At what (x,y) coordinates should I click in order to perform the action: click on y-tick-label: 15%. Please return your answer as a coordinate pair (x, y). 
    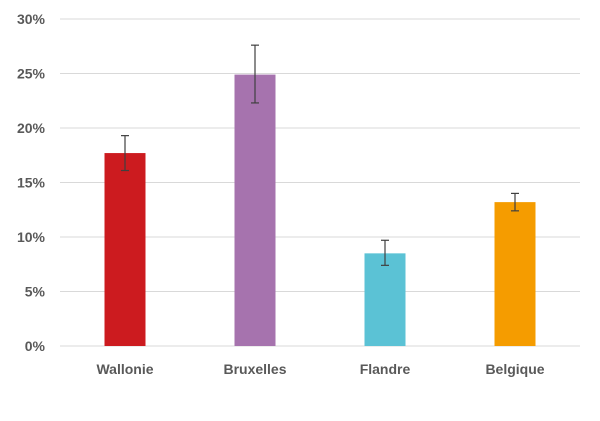
    Looking at the image, I should click on (31, 183).